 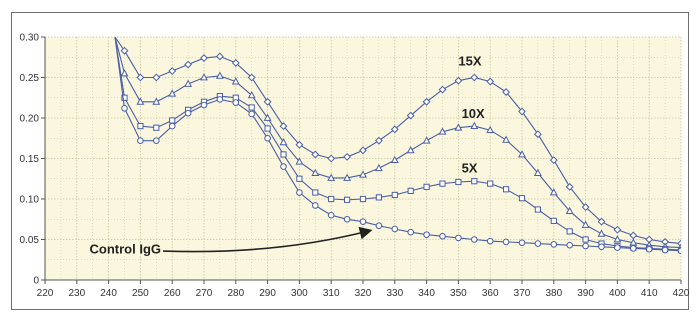 What do you see at coordinates (458, 293) in the screenshot?
I see `x-tick-label: 350` at bounding box center [458, 293].